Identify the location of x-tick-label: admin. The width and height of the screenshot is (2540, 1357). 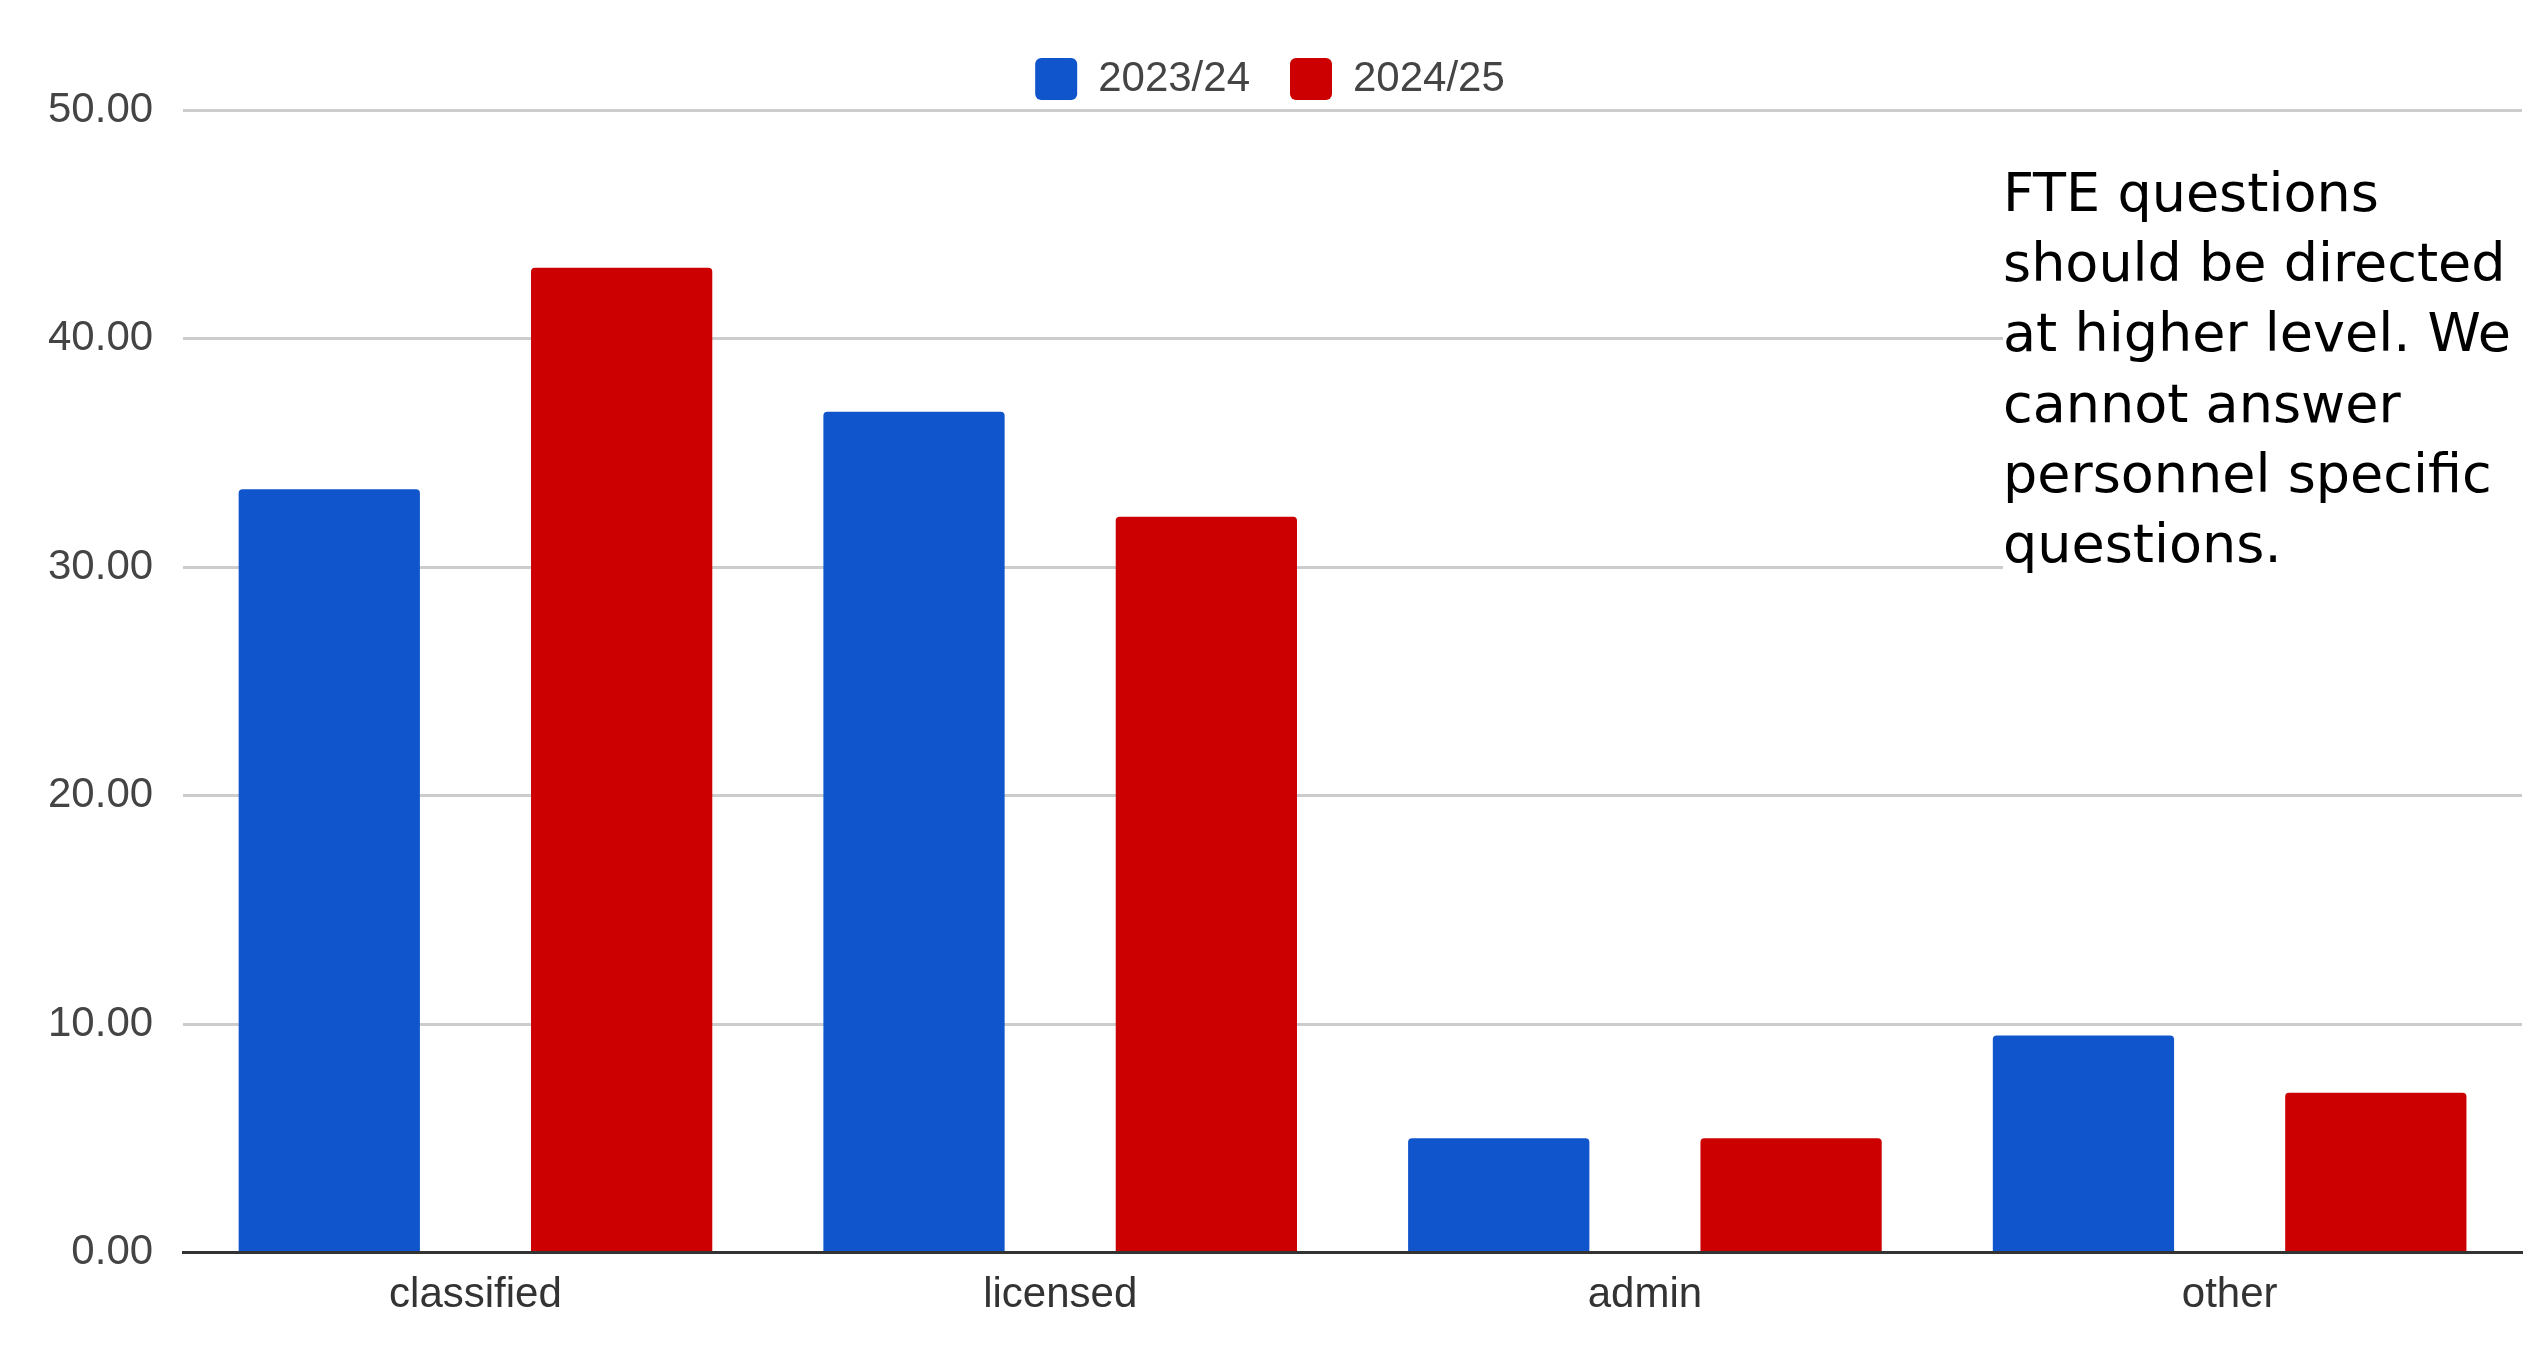
(1645, 1293).